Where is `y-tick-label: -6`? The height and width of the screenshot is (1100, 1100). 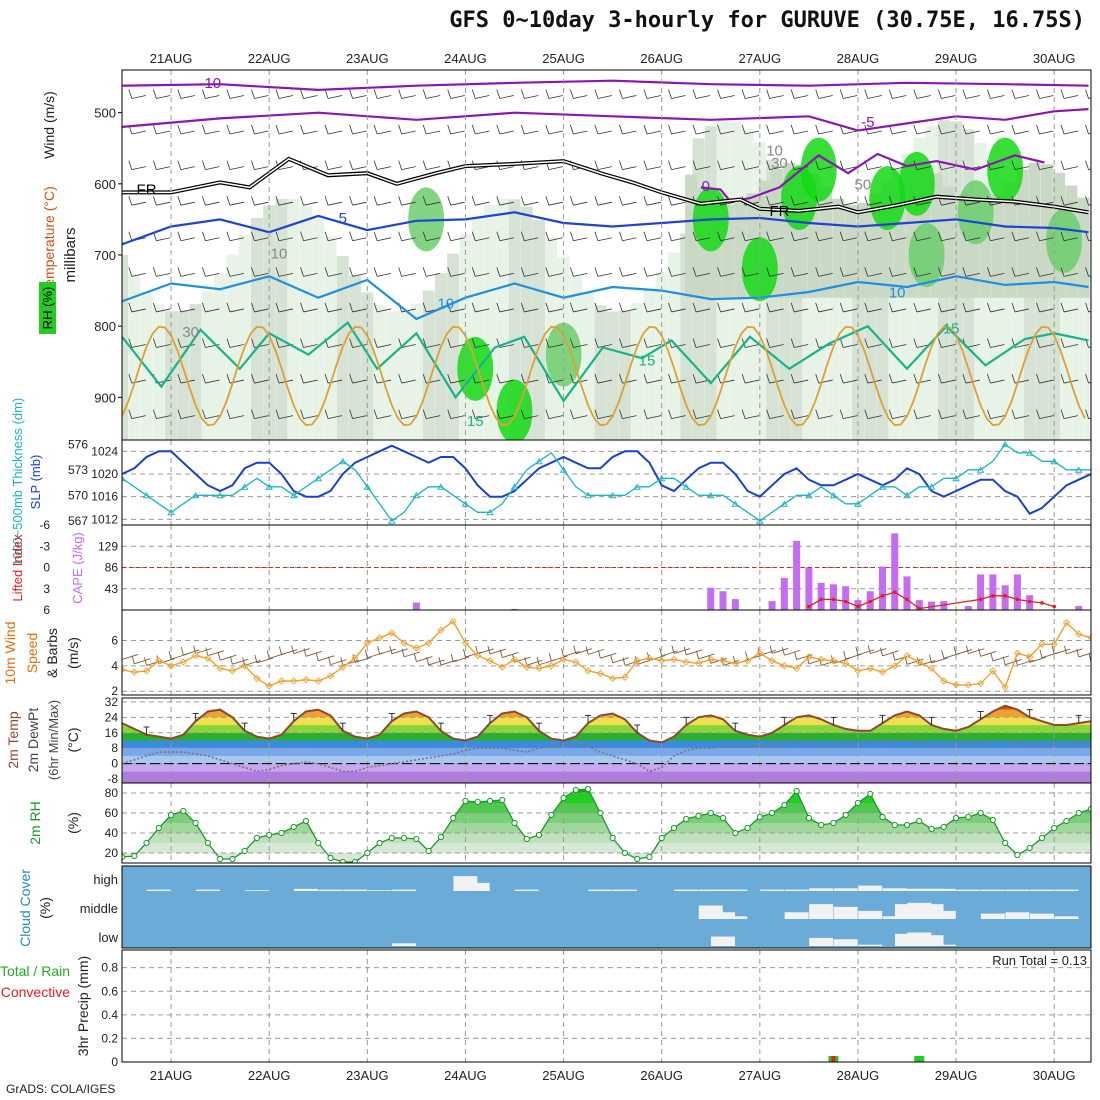
y-tick-label: -6 is located at coordinates (44, 525).